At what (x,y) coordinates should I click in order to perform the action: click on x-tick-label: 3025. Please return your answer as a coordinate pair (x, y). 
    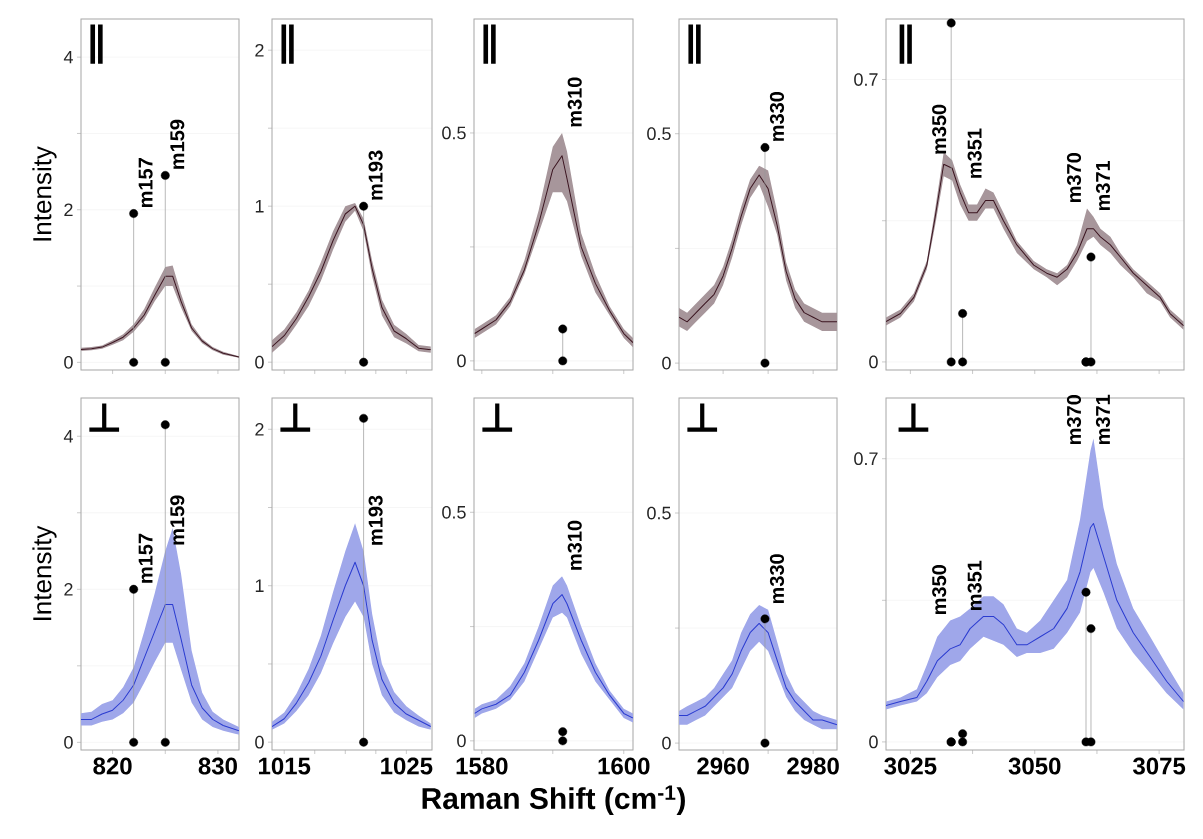
    Looking at the image, I should click on (910, 766).